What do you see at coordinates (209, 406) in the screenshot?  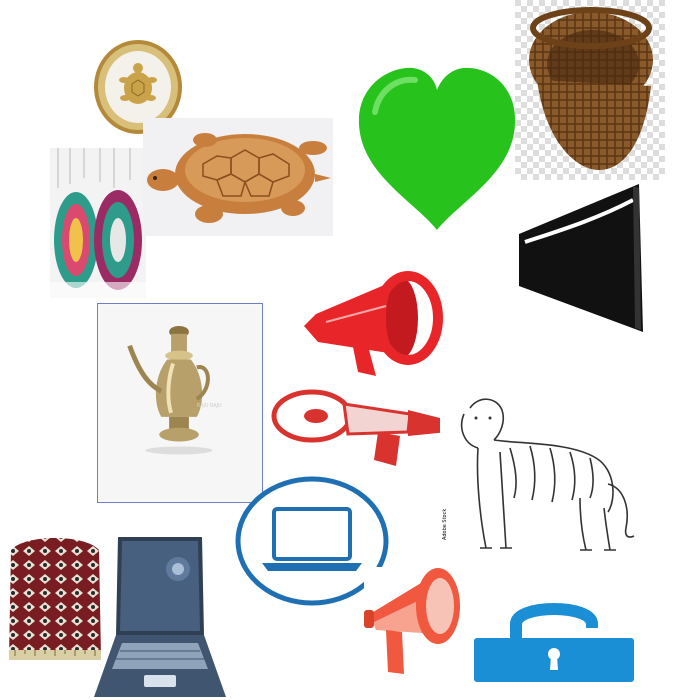 I see `svg-text: RAJU RAJU` at bounding box center [209, 406].